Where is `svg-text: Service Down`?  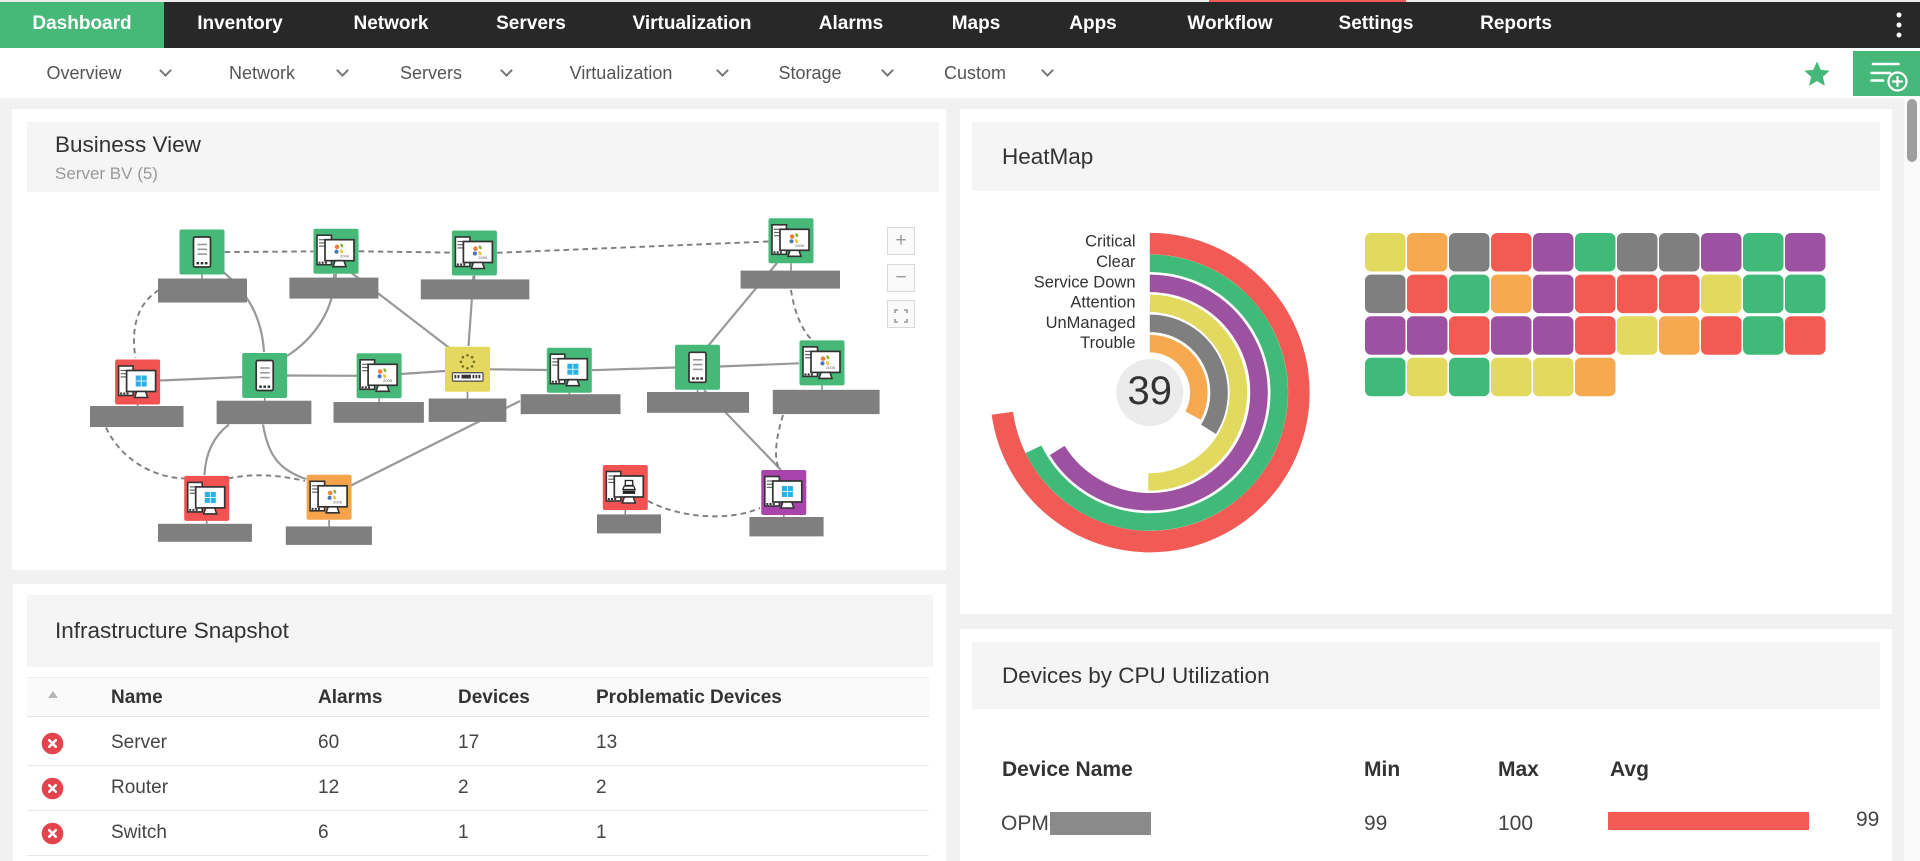 svg-text: Service Down is located at coordinates (1085, 282).